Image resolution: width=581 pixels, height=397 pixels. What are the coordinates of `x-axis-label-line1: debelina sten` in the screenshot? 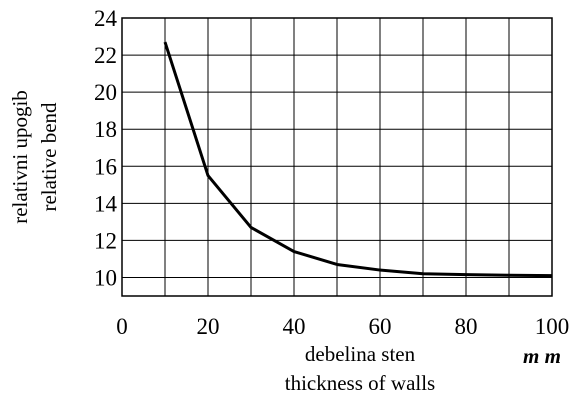 It's located at (360, 354).